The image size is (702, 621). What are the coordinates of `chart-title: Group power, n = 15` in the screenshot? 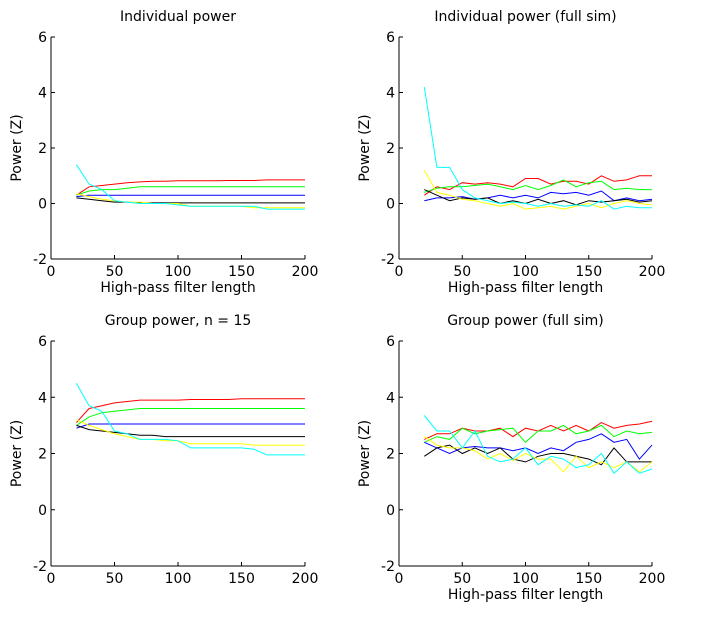 It's located at (178, 321).